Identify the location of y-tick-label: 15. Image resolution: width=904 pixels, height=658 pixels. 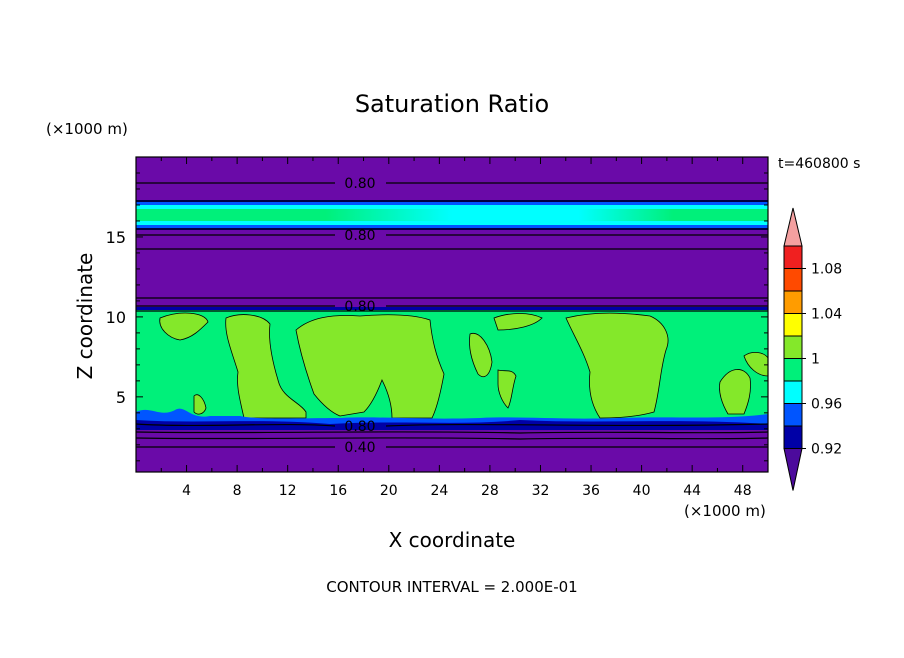
(116, 237).